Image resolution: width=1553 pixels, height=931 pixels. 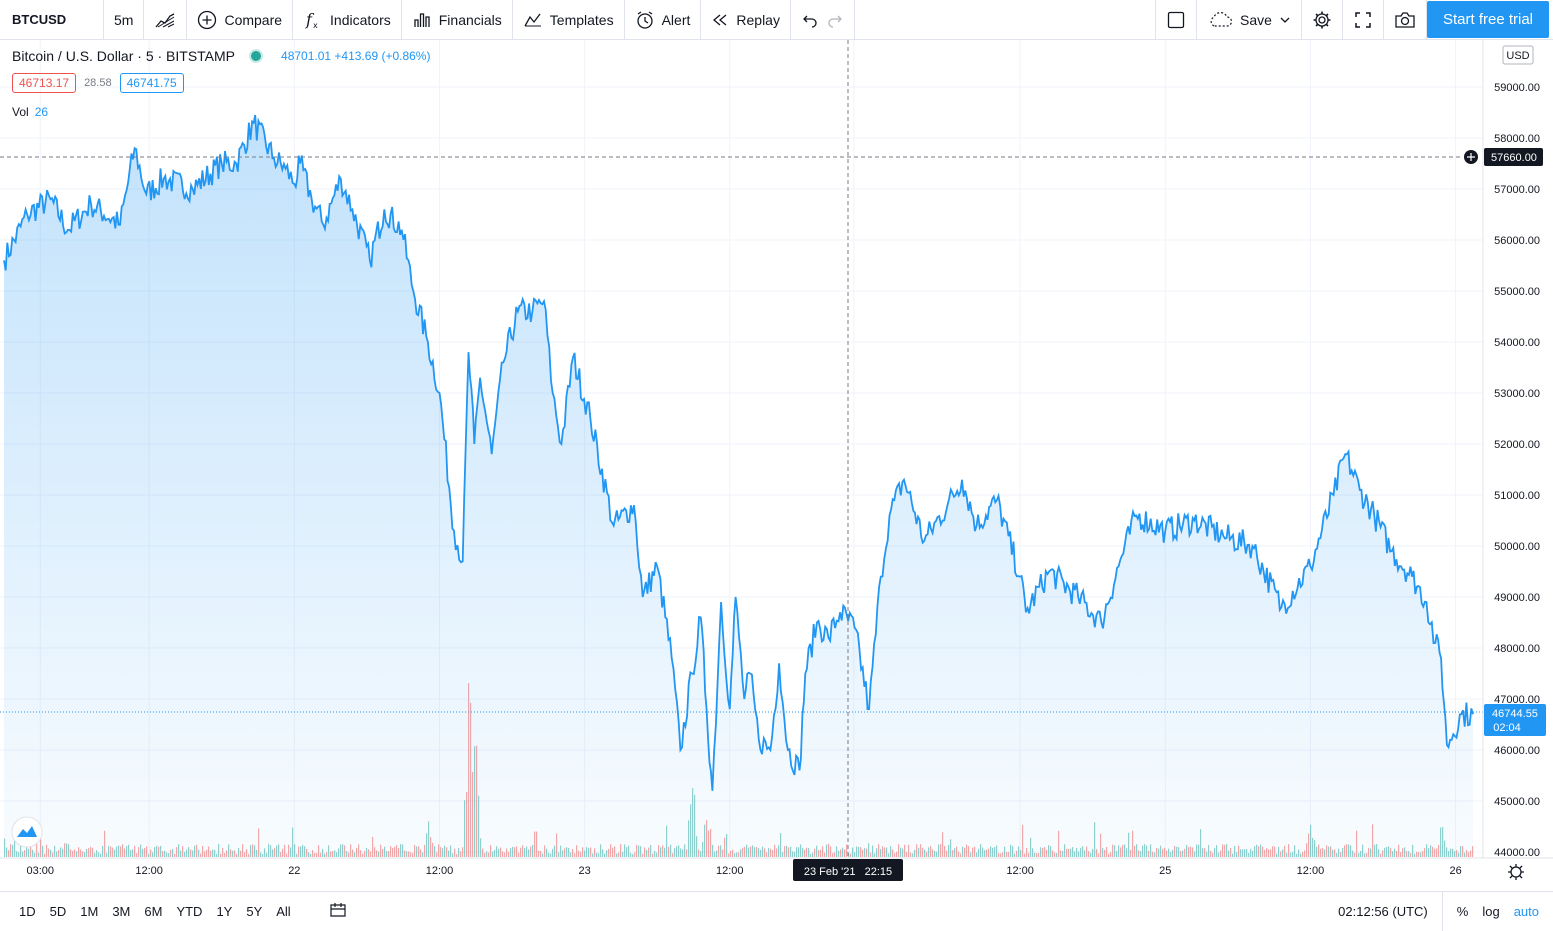 What do you see at coordinates (58, 911) in the screenshot?
I see `range-5d: 5D` at bounding box center [58, 911].